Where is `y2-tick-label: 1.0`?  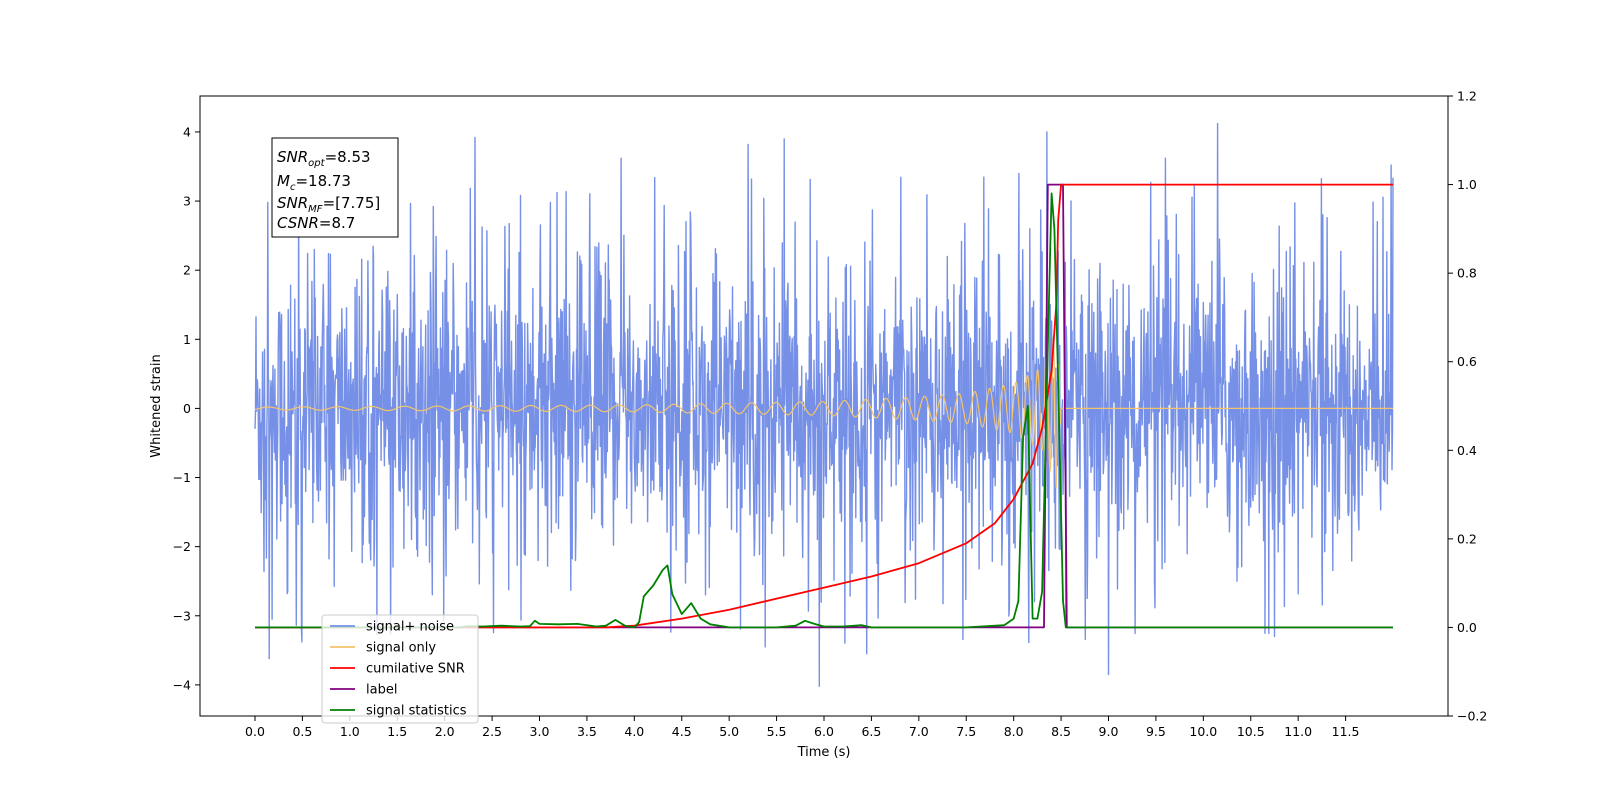
y2-tick-label: 1.0 is located at coordinates (1467, 184).